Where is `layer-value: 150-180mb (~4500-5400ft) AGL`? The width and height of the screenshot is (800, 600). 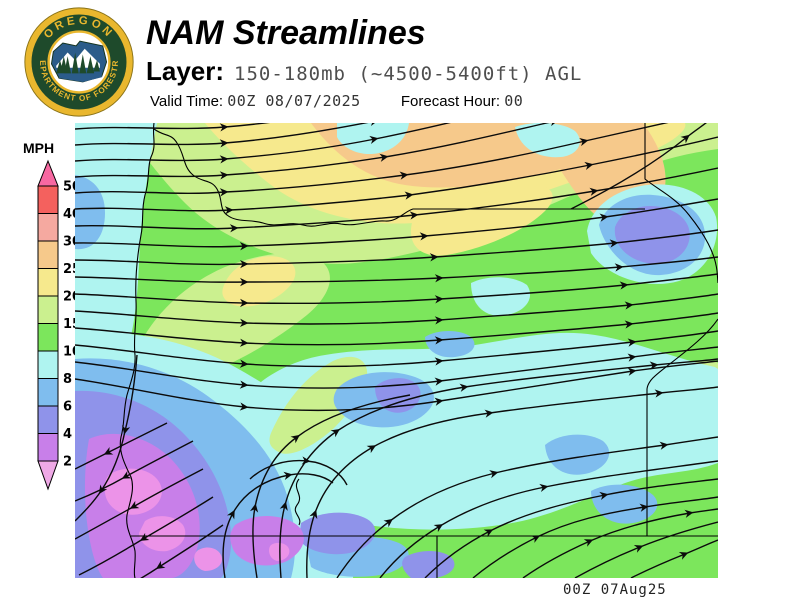
layer-value: 150-180mb (~4500-5400ft) AGL is located at coordinates (408, 74).